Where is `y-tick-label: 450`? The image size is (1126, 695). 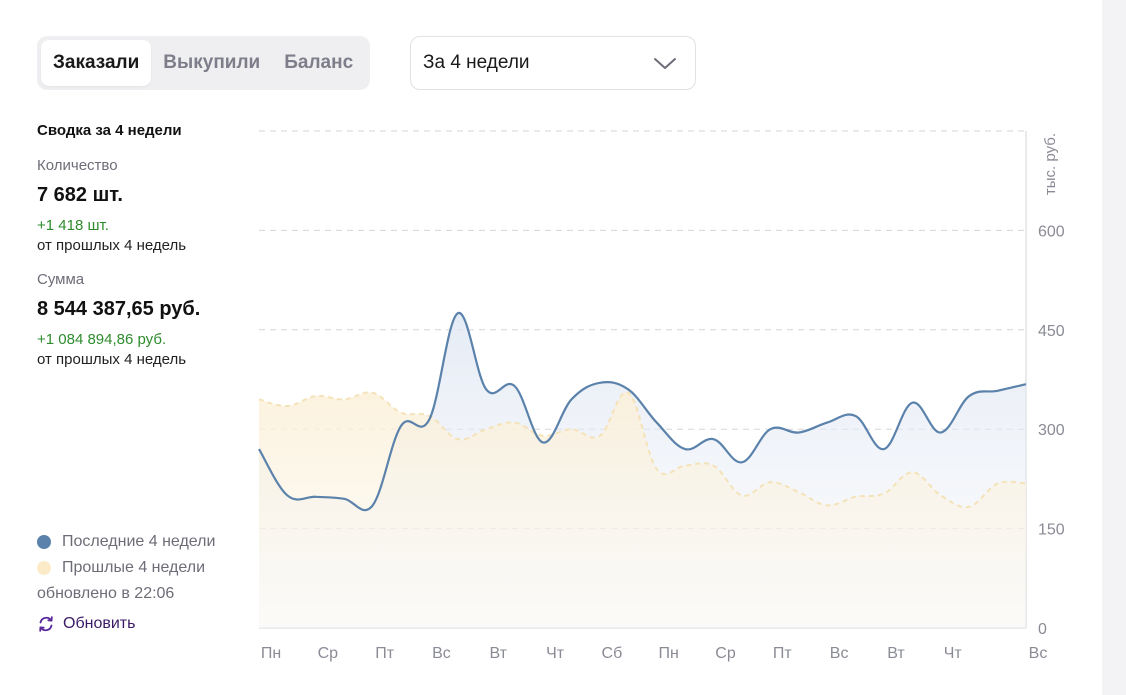
y-tick-label: 450 is located at coordinates (1051, 331).